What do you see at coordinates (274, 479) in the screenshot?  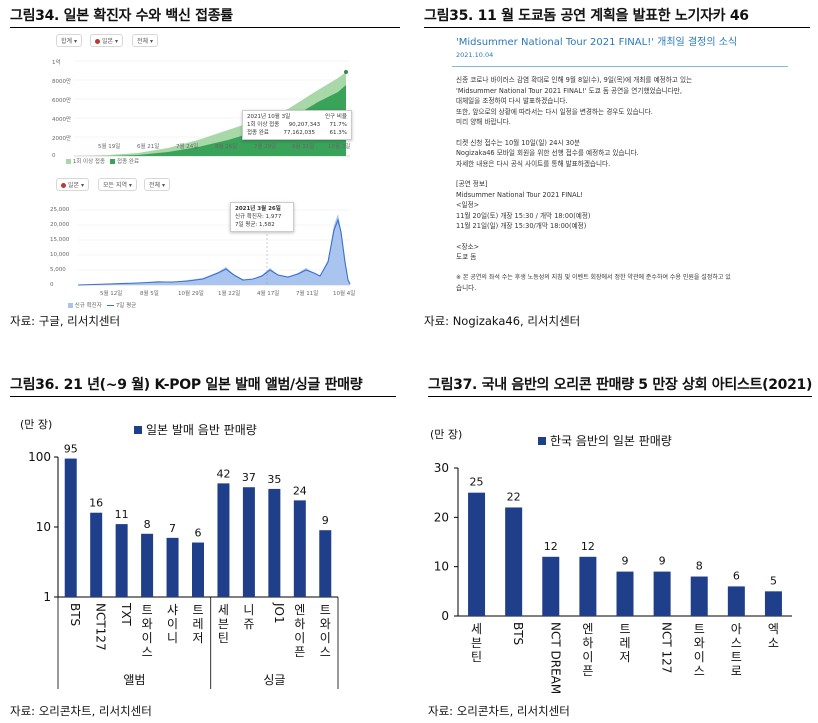 I see `fig36-bar-value: 35` at bounding box center [274, 479].